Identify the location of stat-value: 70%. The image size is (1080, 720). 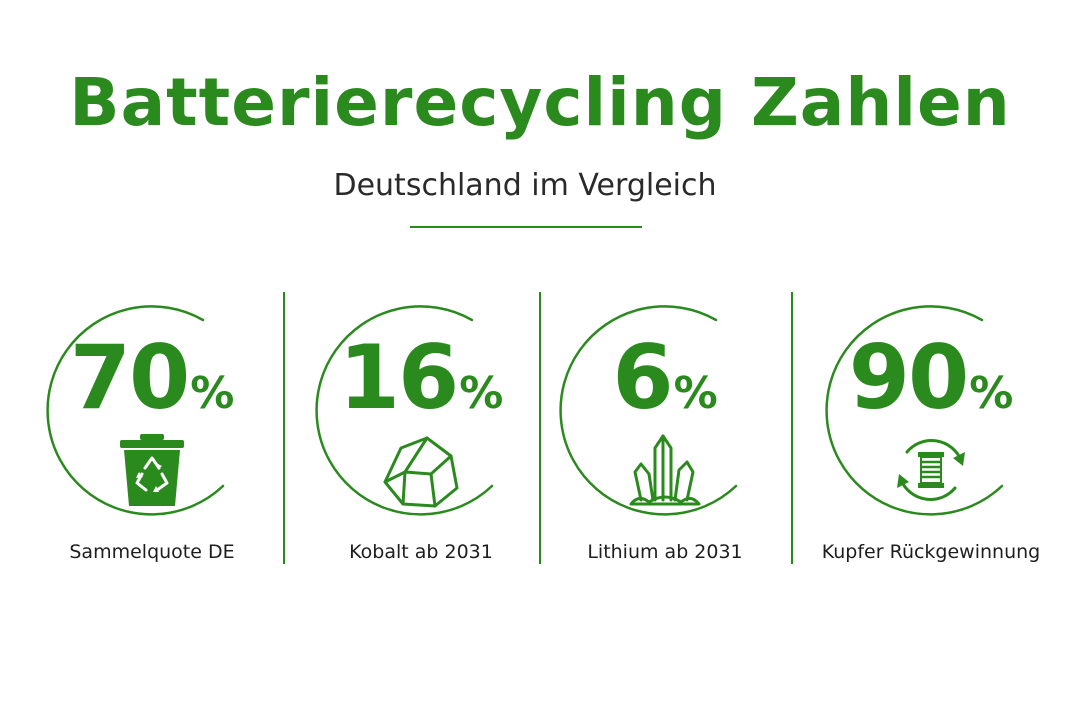
(152, 377).